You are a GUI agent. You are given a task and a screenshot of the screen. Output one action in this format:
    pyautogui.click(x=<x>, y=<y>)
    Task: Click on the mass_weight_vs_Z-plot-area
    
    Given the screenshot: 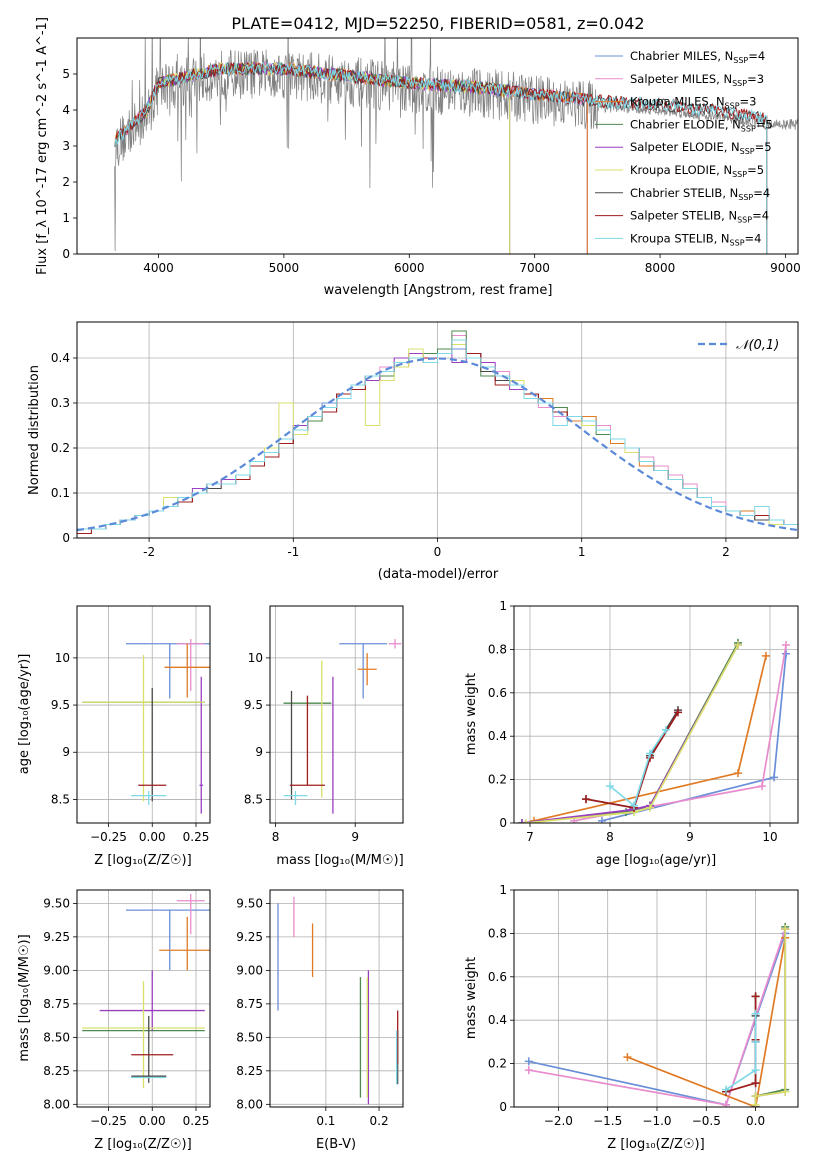 What is the action you would take?
    pyautogui.click(x=657, y=1014)
    